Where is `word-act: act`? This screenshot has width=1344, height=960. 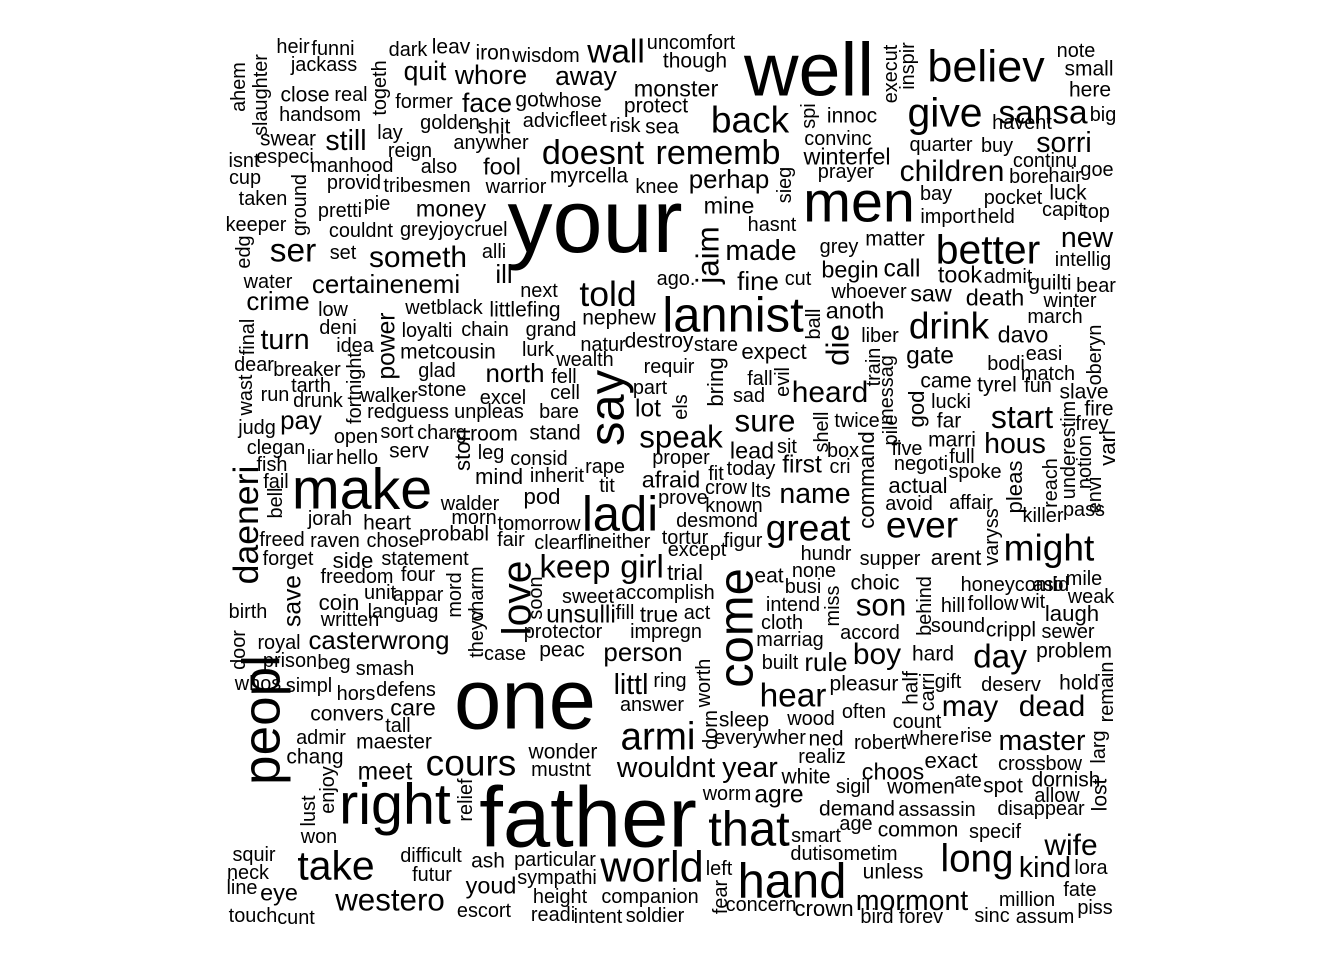 word-act: act is located at coordinates (697, 613).